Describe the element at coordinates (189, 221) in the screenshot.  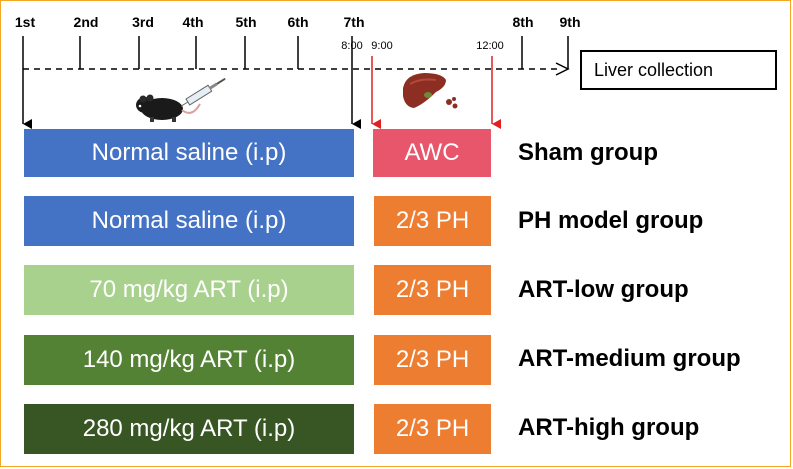
I see `treatment-bar-ph-model: Normal saline (i.p)` at that location.